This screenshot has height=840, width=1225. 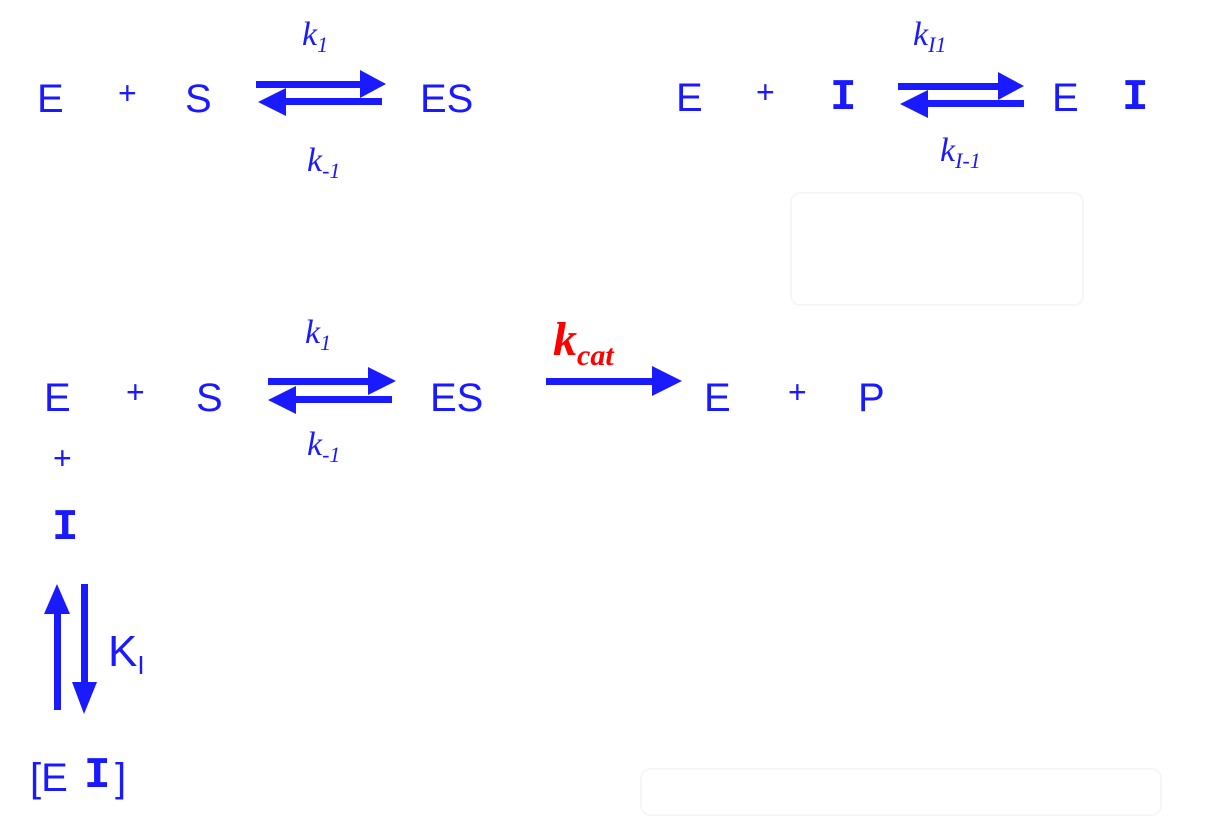 What do you see at coordinates (321, 93) in the screenshot?
I see `equilibrium-arrow-reaction1` at bounding box center [321, 93].